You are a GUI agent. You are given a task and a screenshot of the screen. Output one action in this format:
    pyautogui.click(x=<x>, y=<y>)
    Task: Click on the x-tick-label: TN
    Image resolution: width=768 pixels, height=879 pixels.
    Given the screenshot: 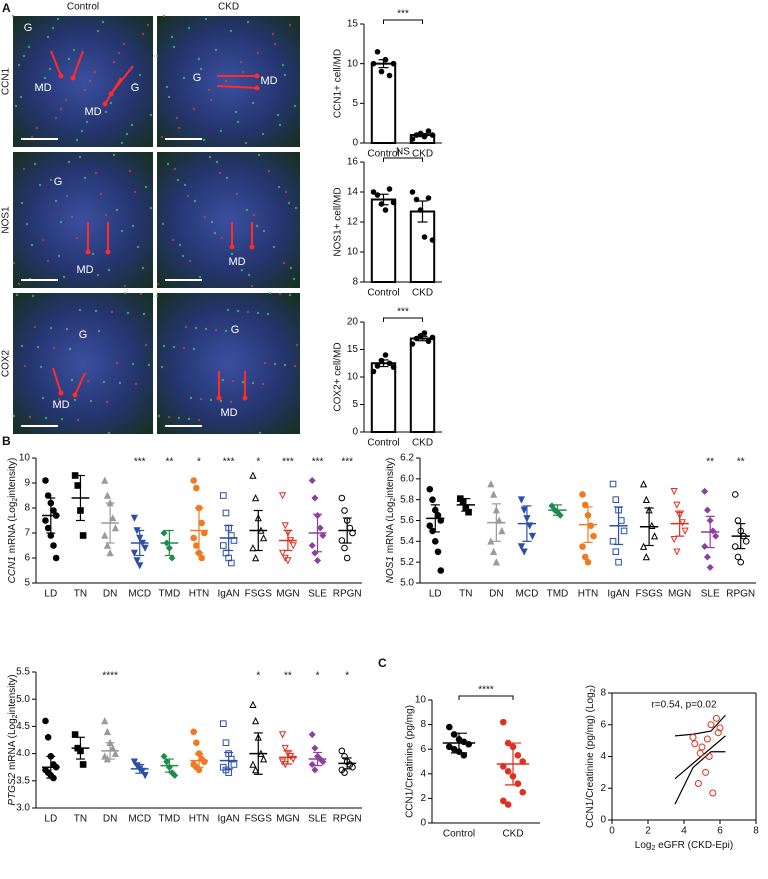 What is the action you would take?
    pyautogui.click(x=465, y=594)
    